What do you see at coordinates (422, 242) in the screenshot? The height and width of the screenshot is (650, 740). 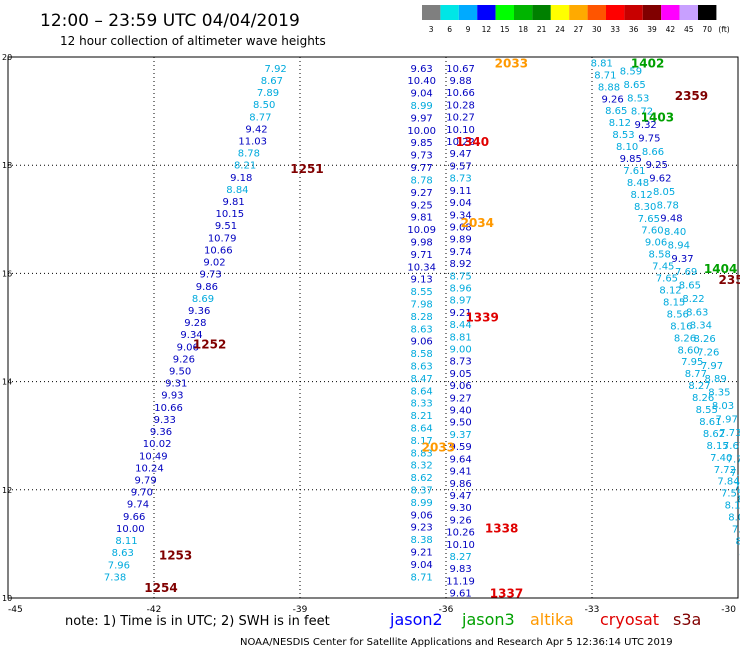 I see `swh-value: 9.98` at bounding box center [422, 242].